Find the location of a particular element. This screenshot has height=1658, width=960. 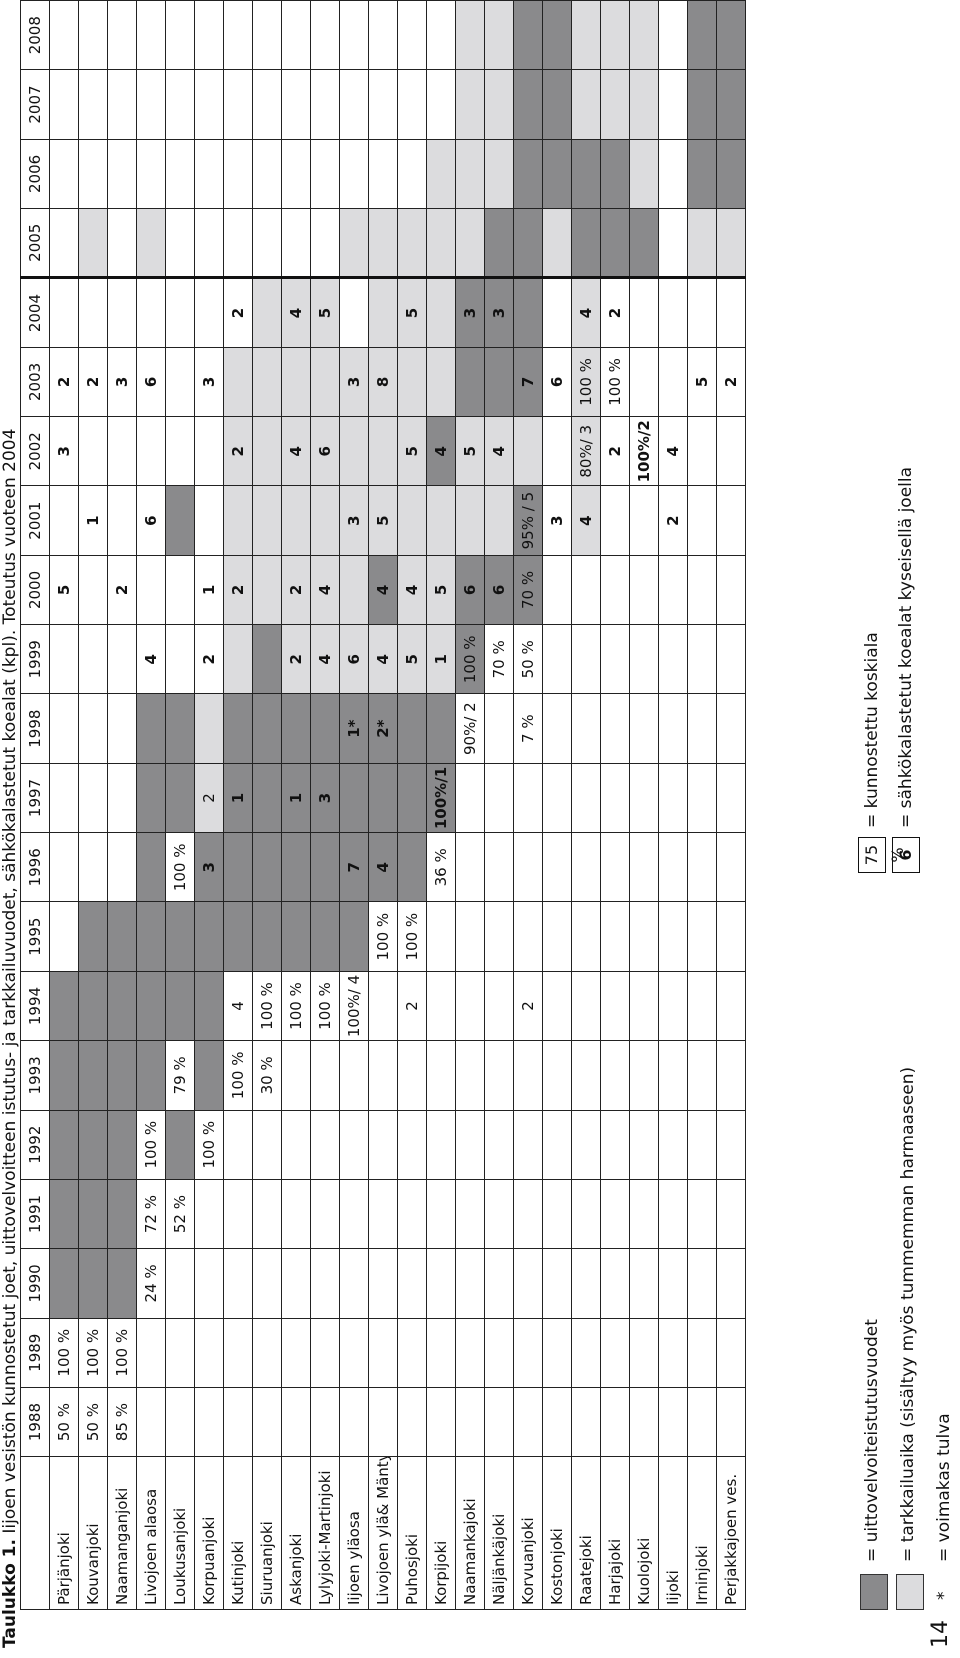

river-name: Puhosjoki is located at coordinates (412, 1533).